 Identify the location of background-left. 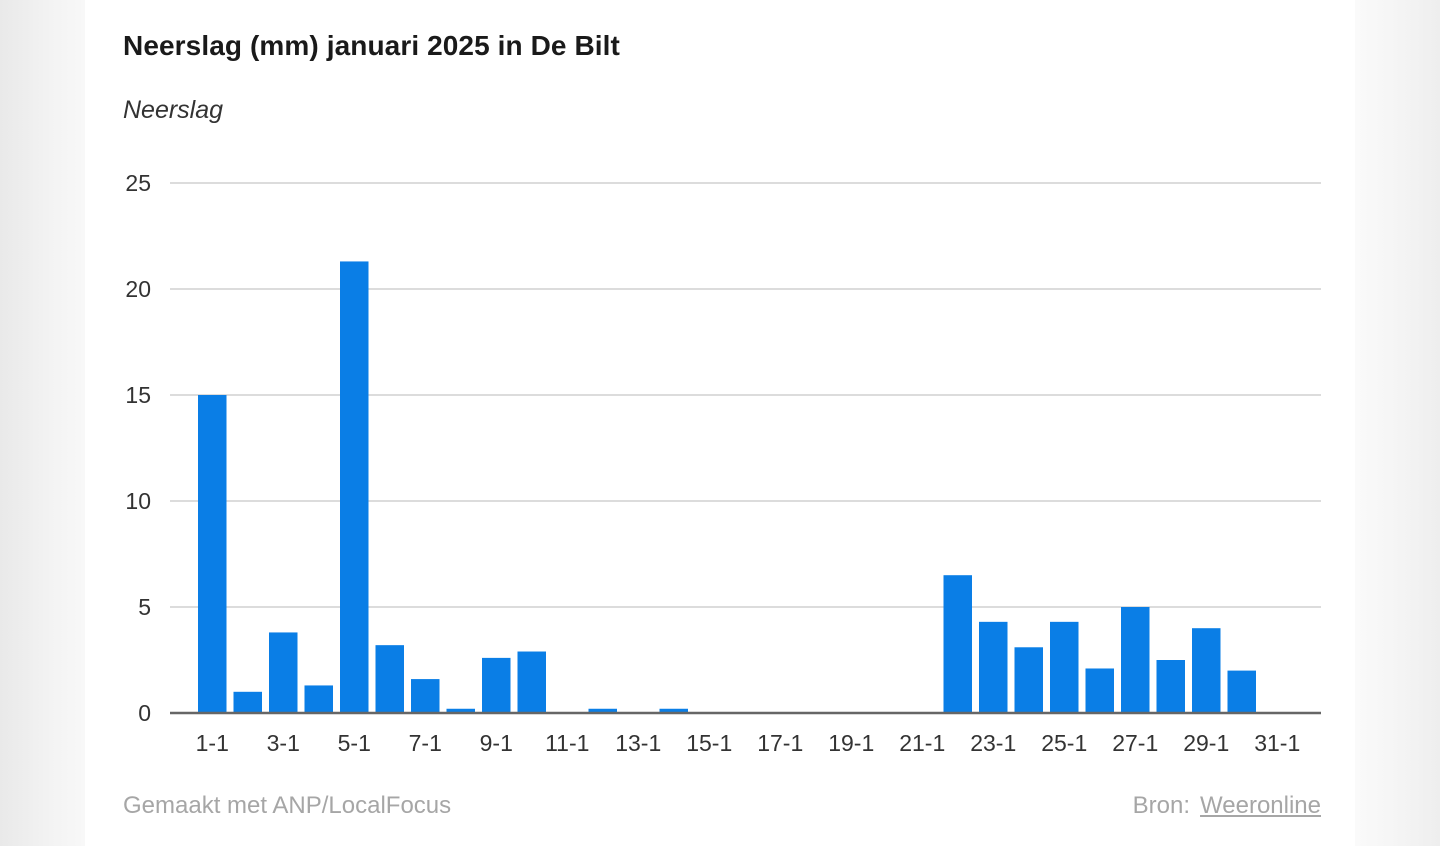
(42, 423).